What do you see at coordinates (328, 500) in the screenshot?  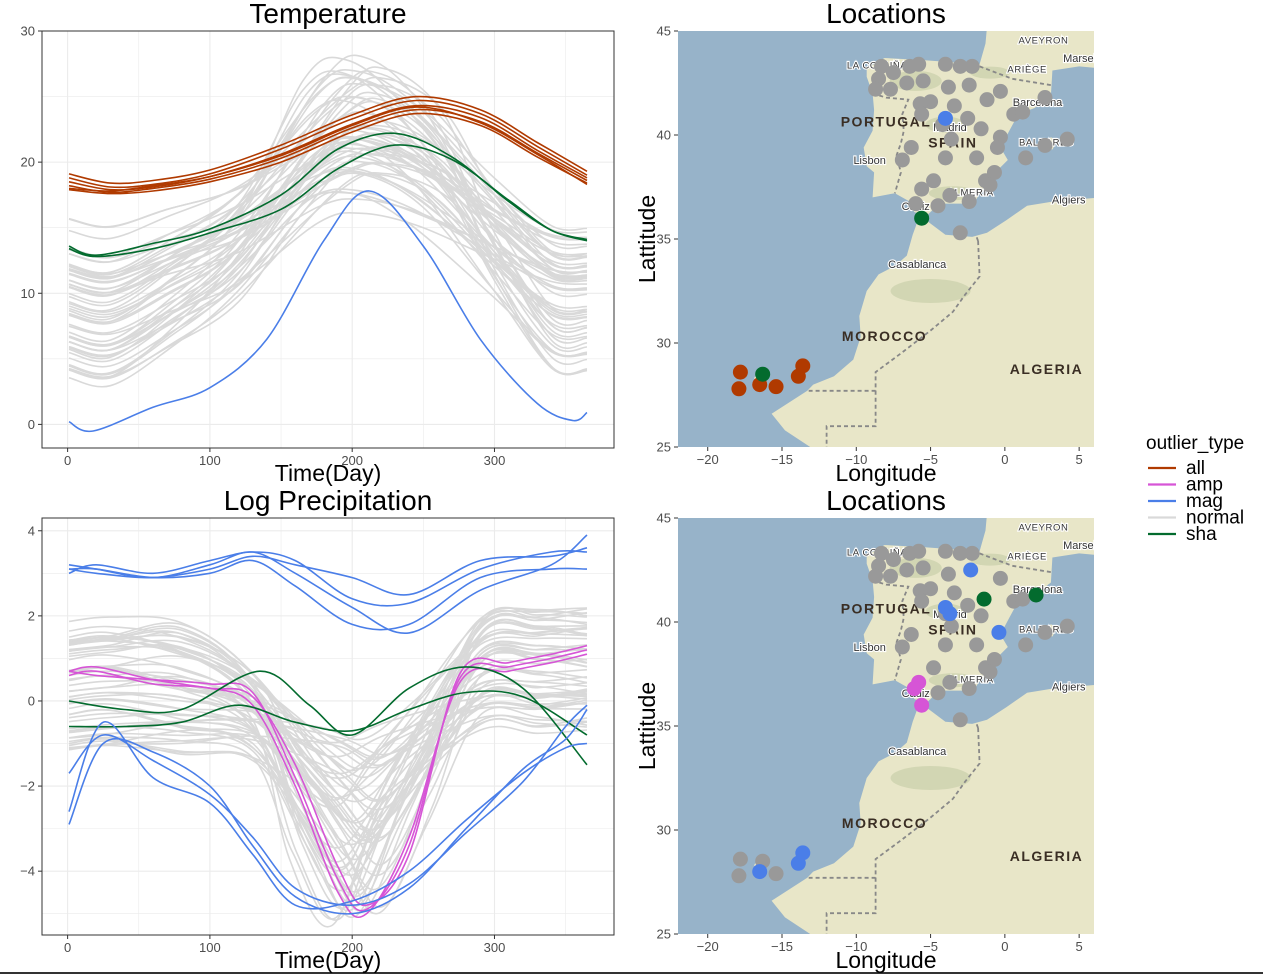 I see `chart-title: Log Precipitation` at bounding box center [328, 500].